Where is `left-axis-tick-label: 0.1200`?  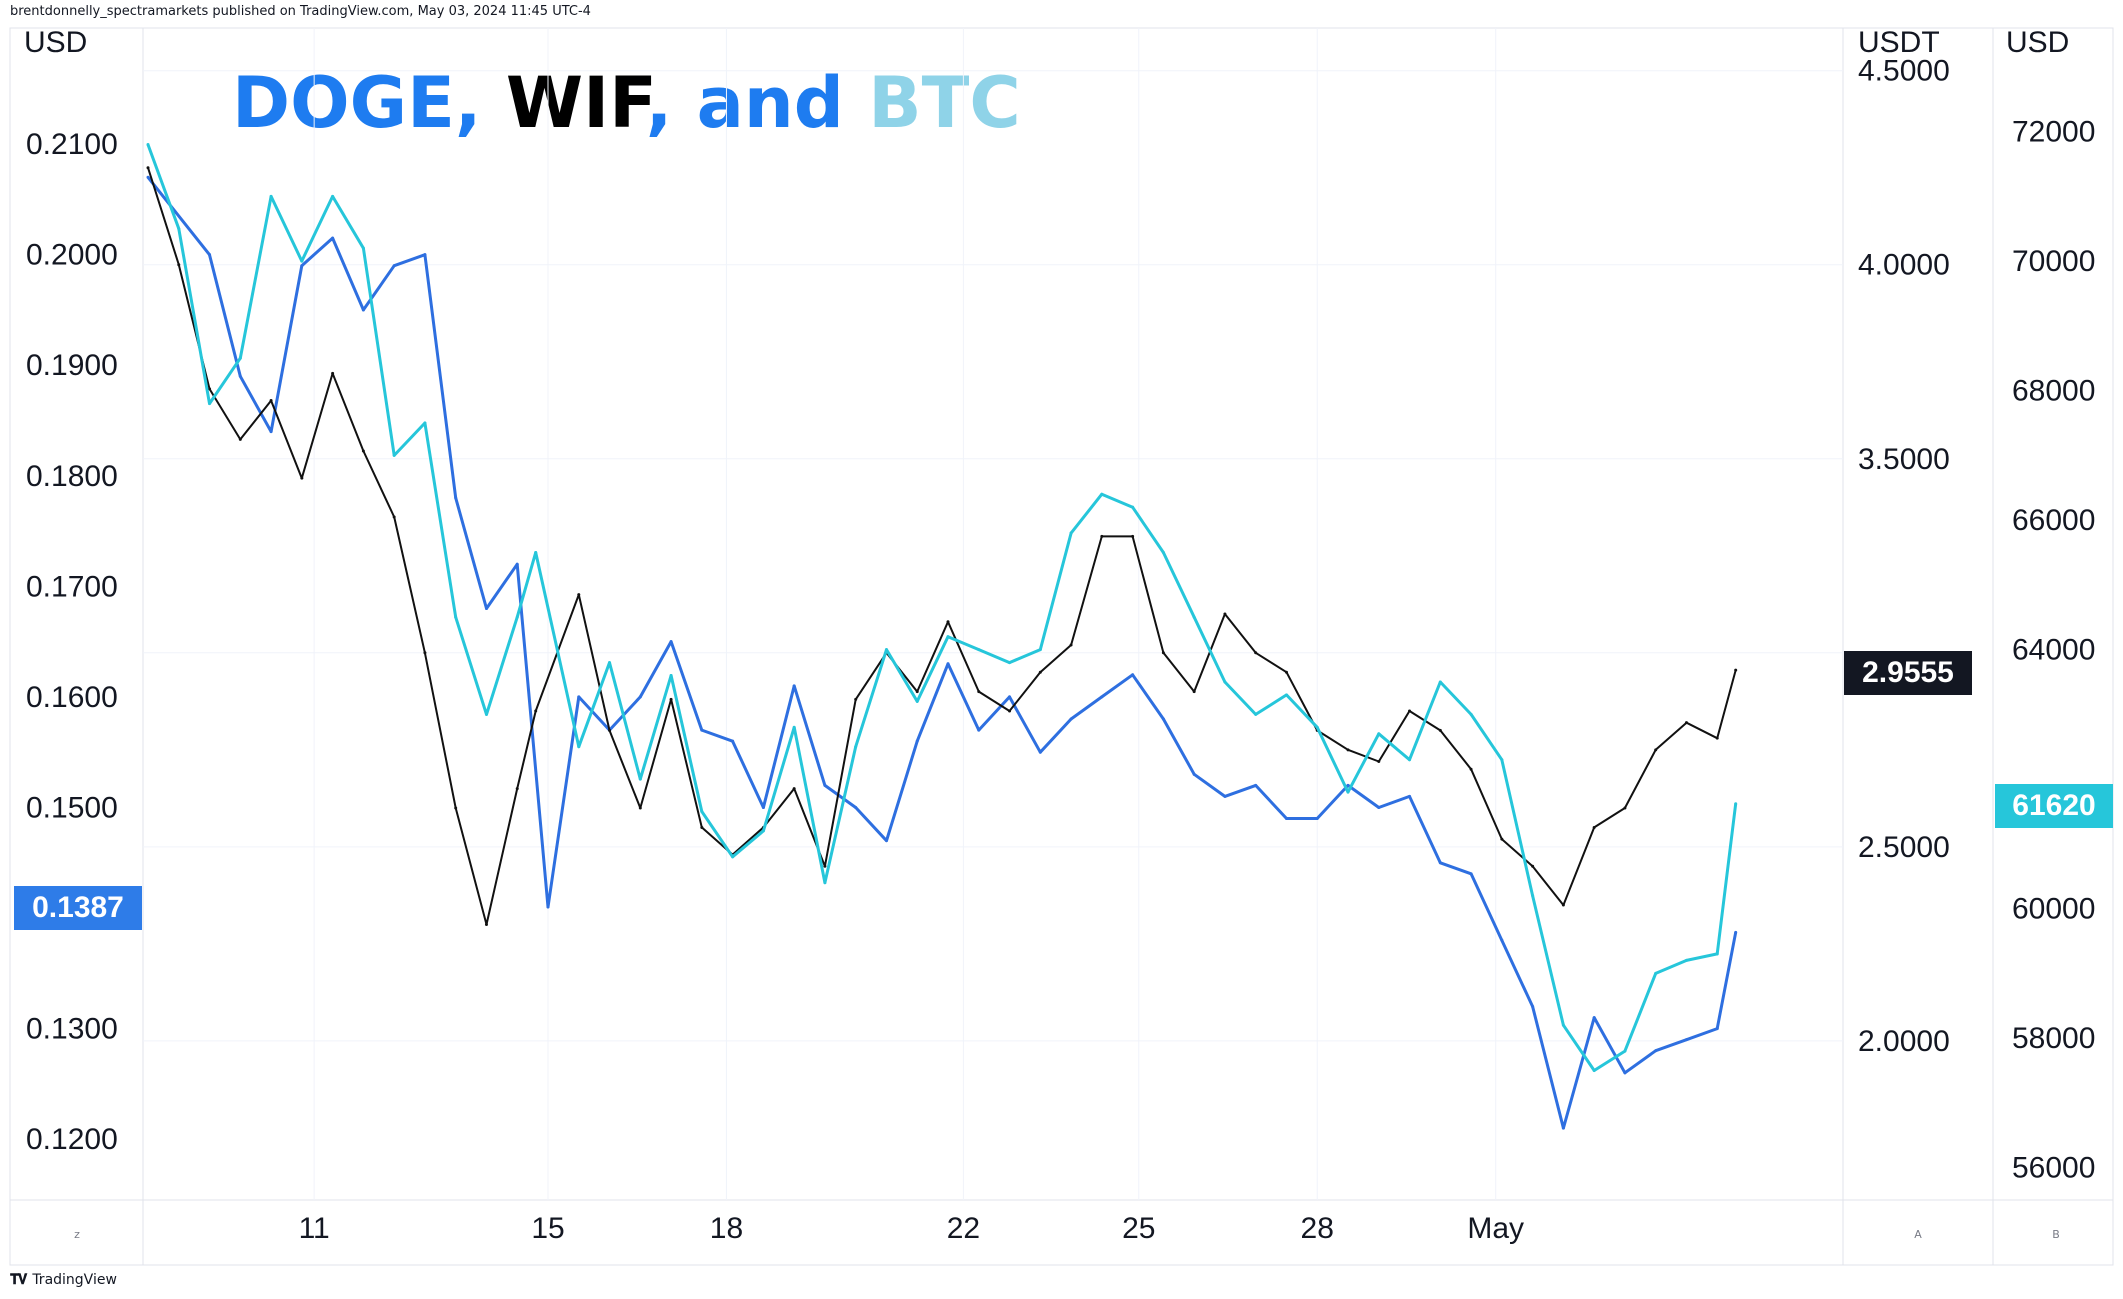 left-axis-tick-label: 0.1200 is located at coordinates (72, 1139).